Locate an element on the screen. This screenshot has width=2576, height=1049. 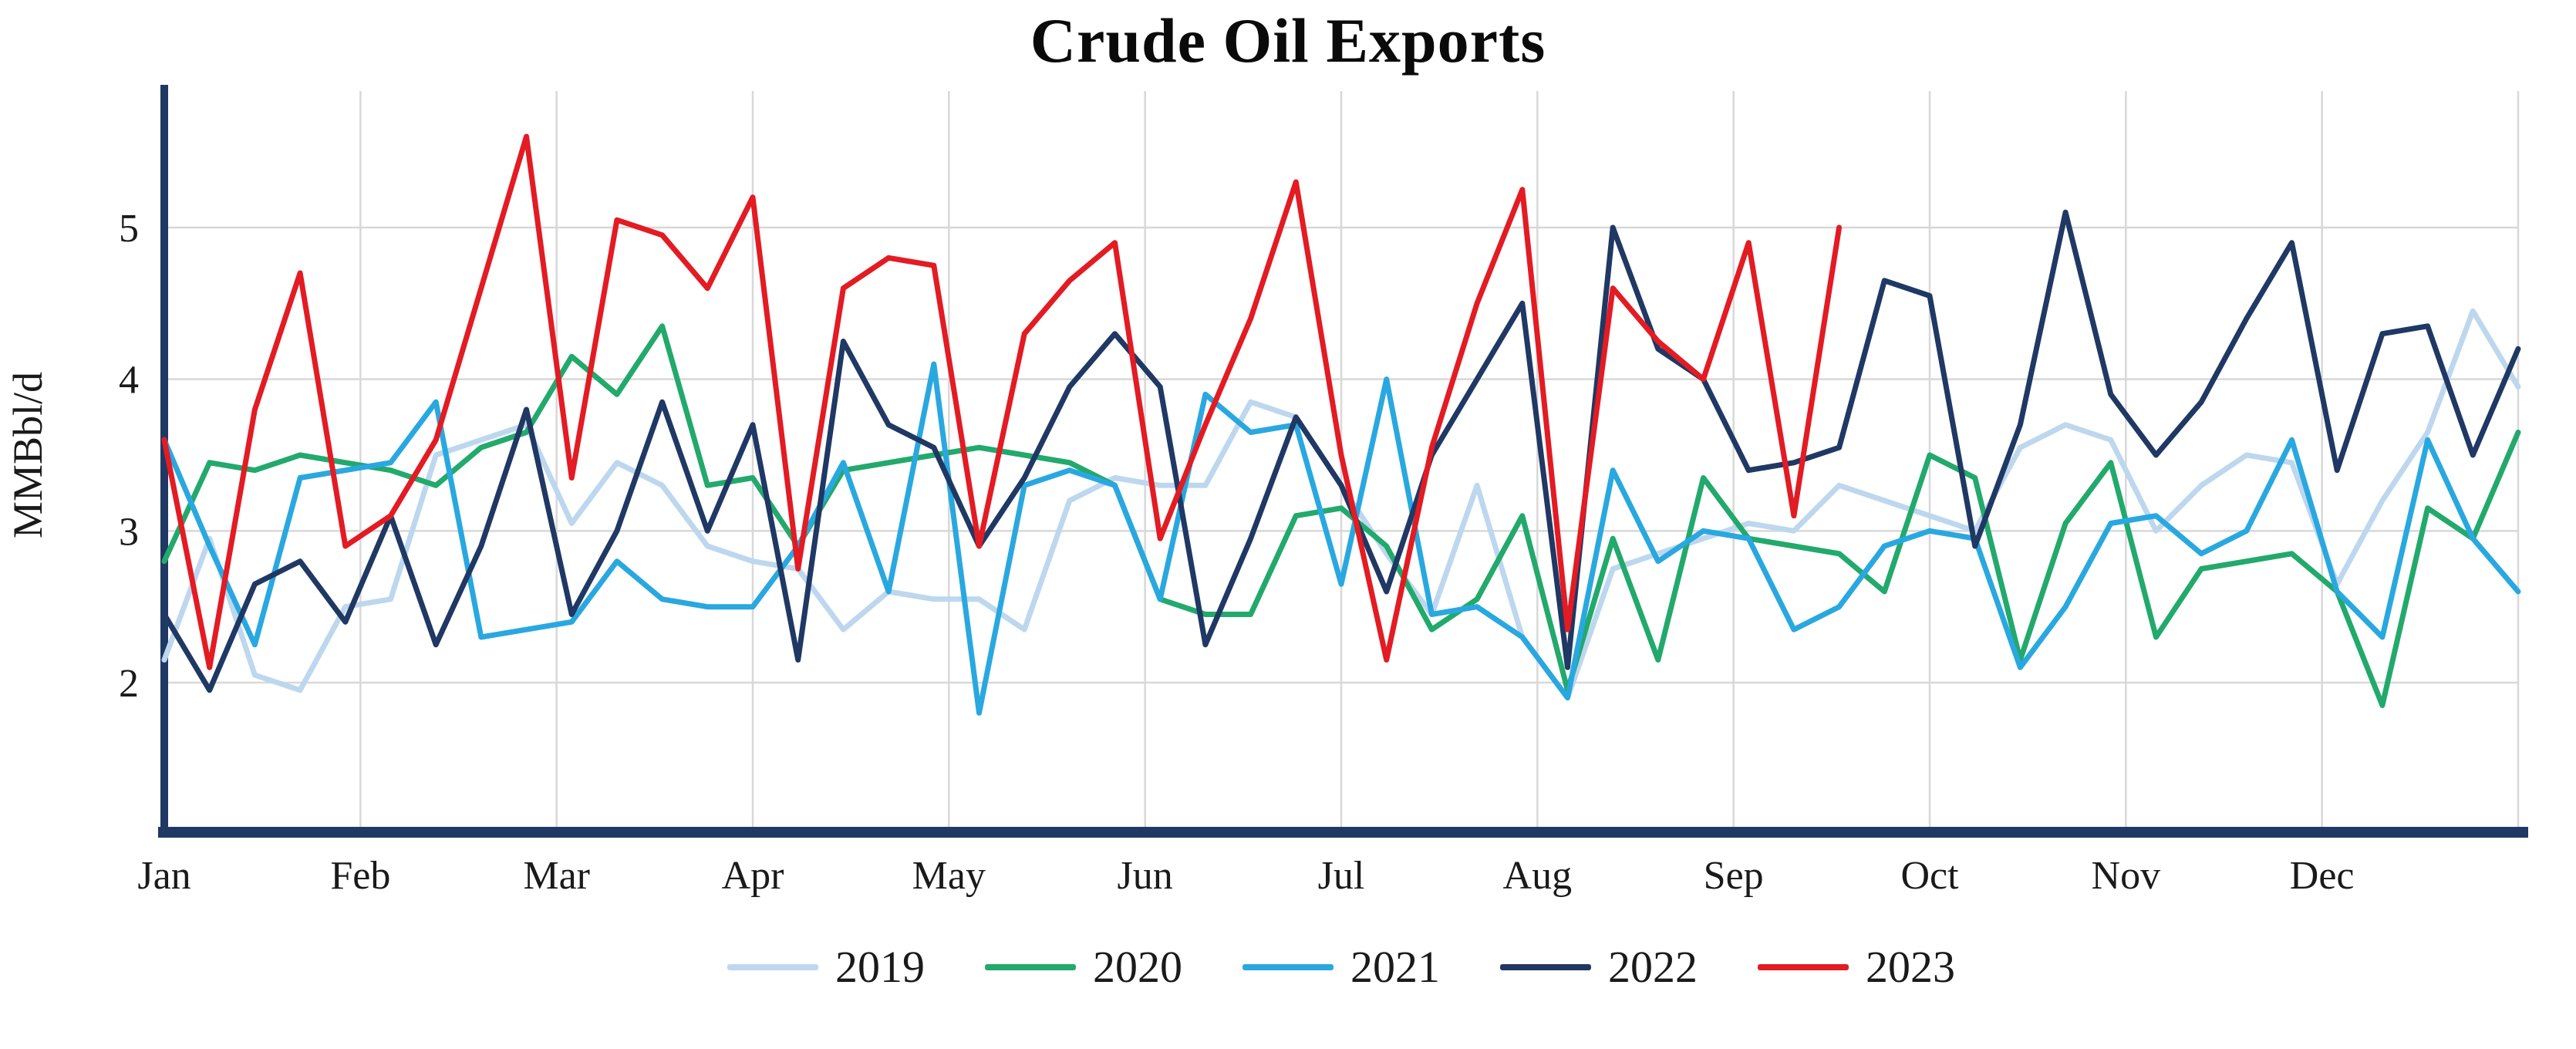
y-tick-label: 2 is located at coordinates (129, 684).